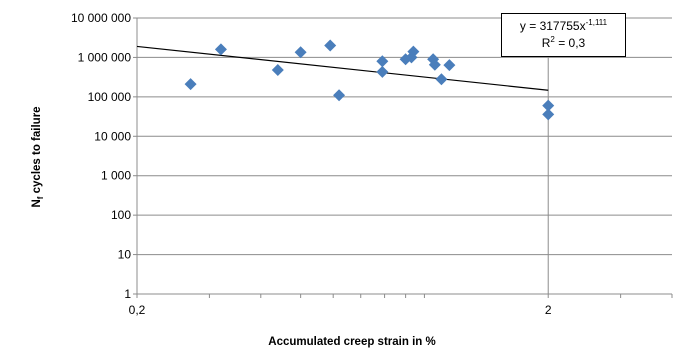  I want to click on y-tick-label-4: 10 000, so click(112, 136).